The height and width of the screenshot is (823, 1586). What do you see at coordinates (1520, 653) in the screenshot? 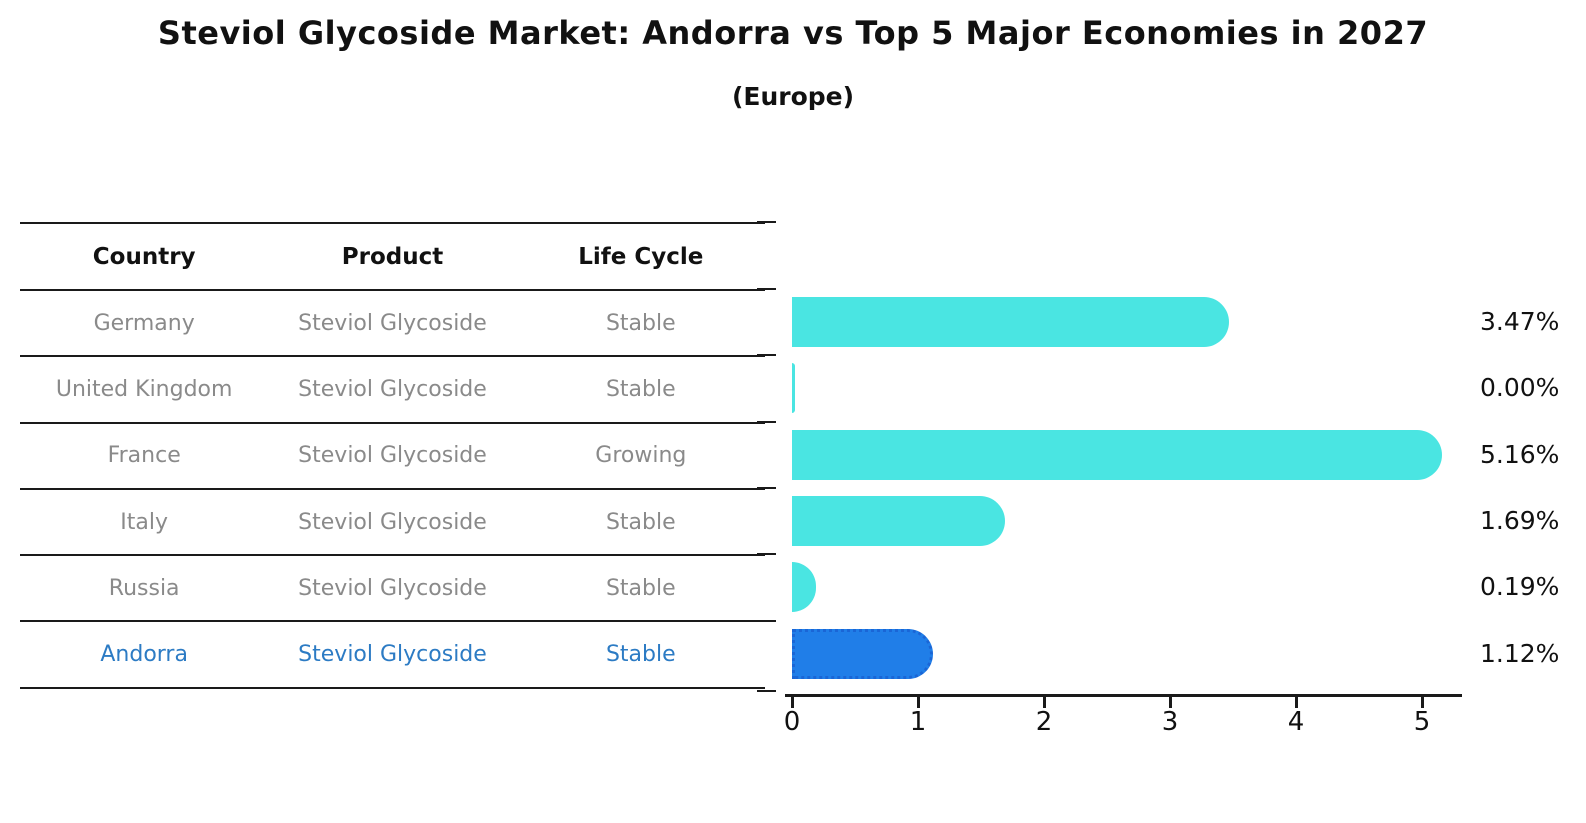
I see `value-label-andorra: 1.12%` at bounding box center [1520, 653].